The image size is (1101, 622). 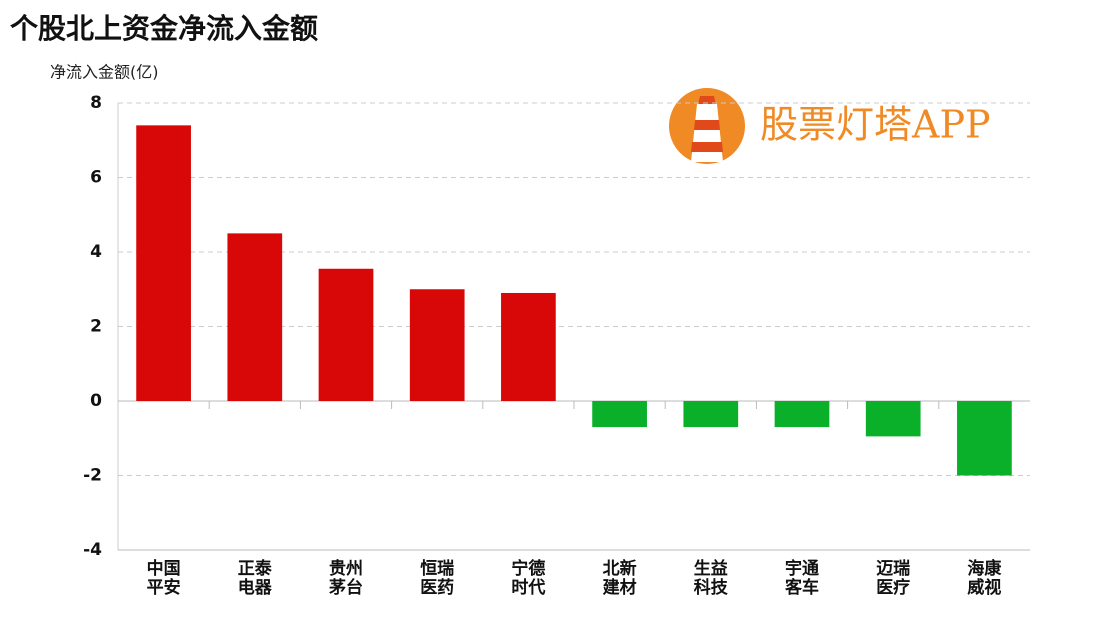 What do you see at coordinates (96, 327) in the screenshot?
I see `y-tick-label: 2` at bounding box center [96, 327].